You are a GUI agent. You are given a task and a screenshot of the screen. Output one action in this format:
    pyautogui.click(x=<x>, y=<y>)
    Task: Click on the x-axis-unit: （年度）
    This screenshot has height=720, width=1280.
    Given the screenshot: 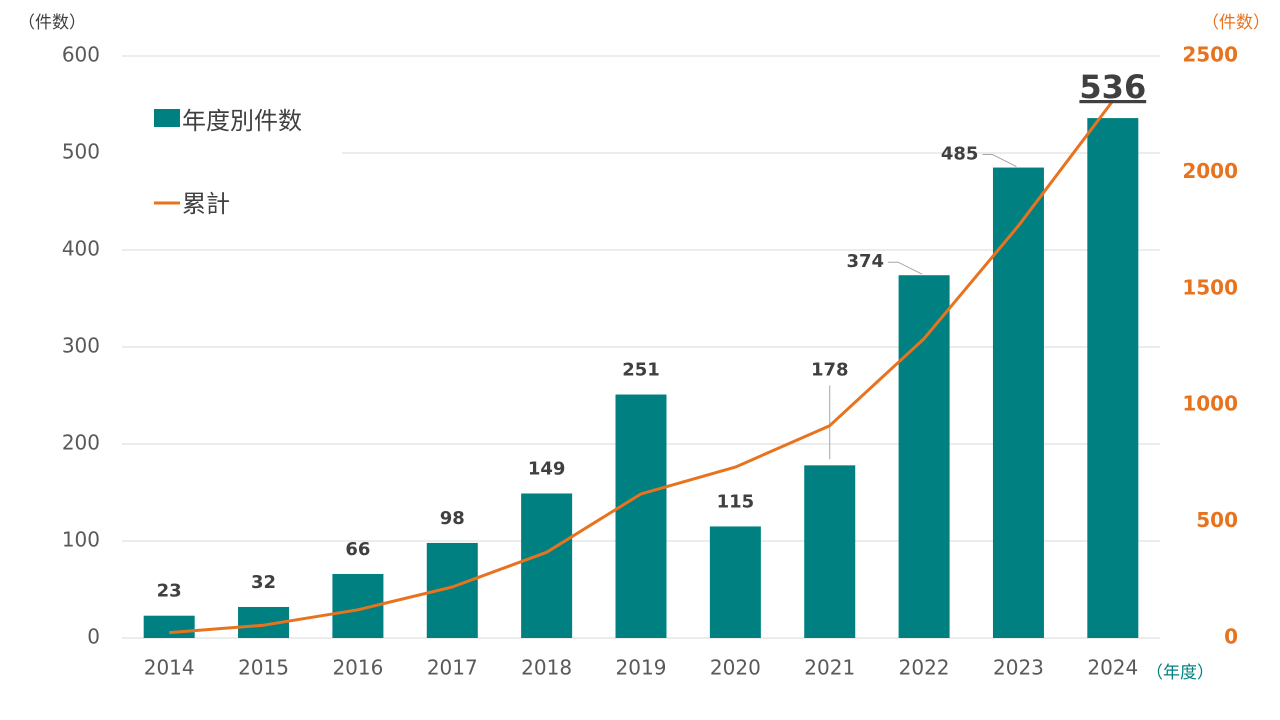 What is the action you would take?
    pyautogui.click(x=1180, y=673)
    